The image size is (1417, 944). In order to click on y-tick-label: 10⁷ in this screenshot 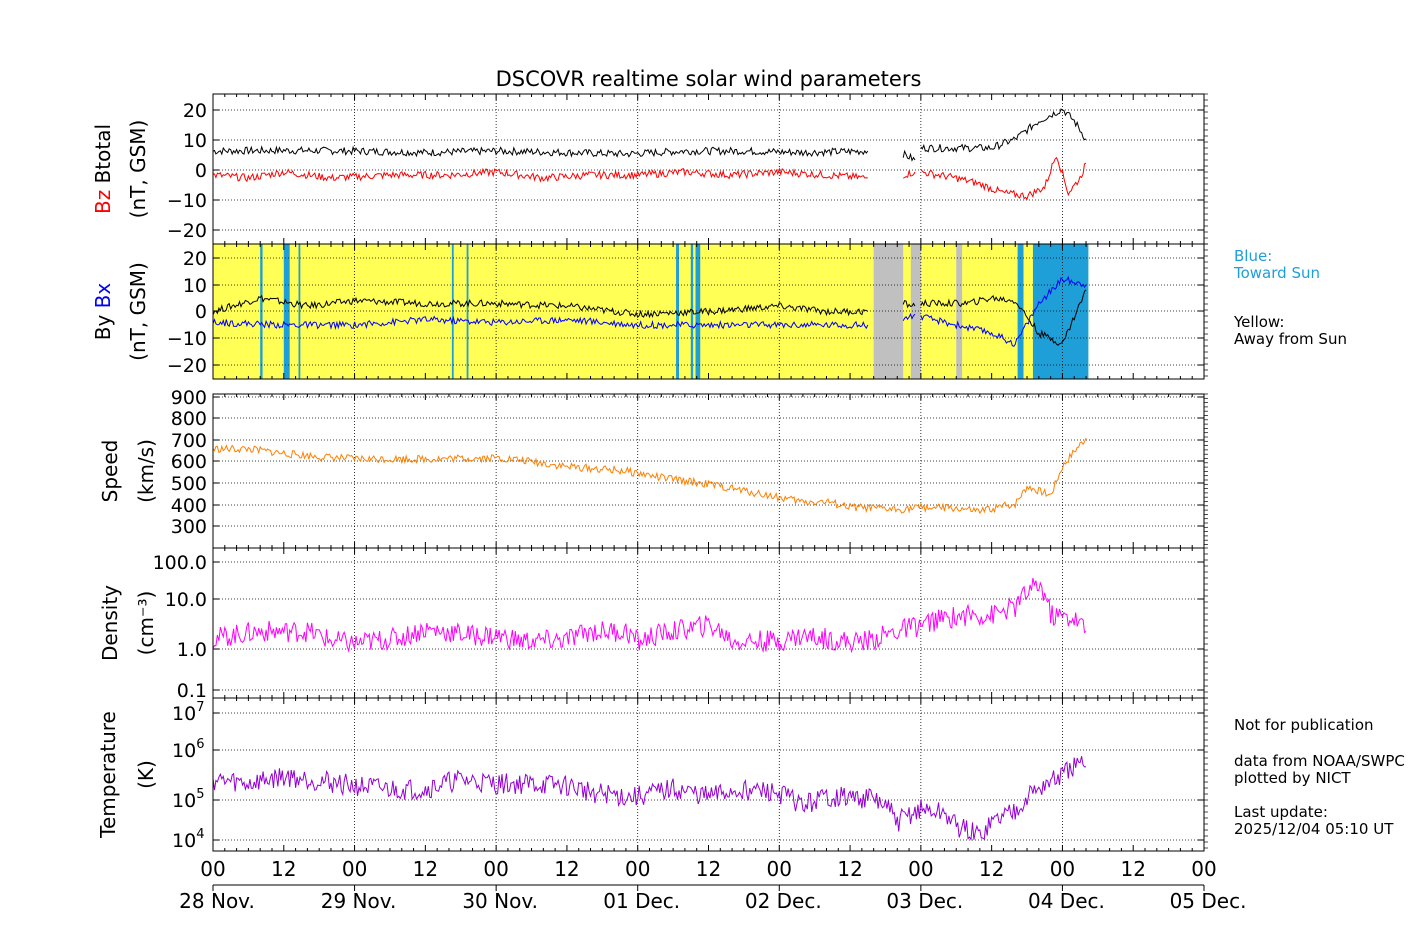, I will do `click(188, 712)`.